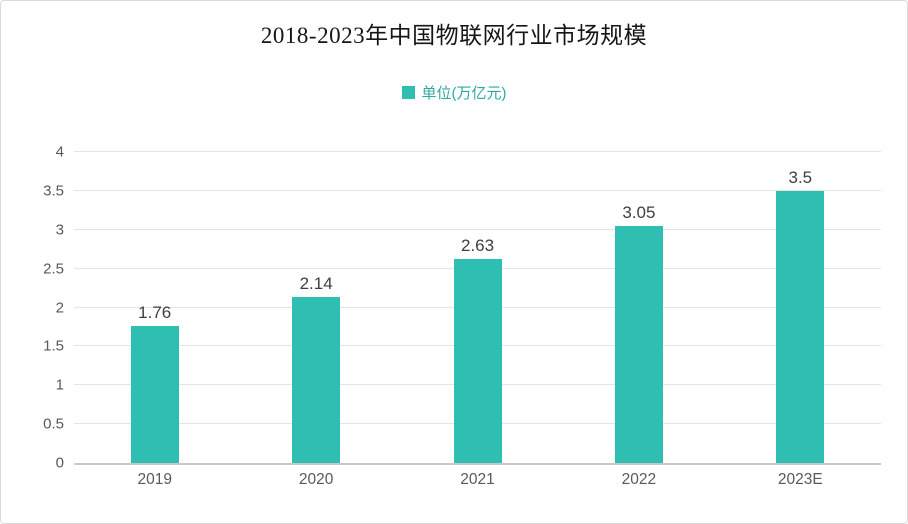 This screenshot has height=524, width=908. What do you see at coordinates (316, 479) in the screenshot?
I see `x-tick-label: 2020` at bounding box center [316, 479].